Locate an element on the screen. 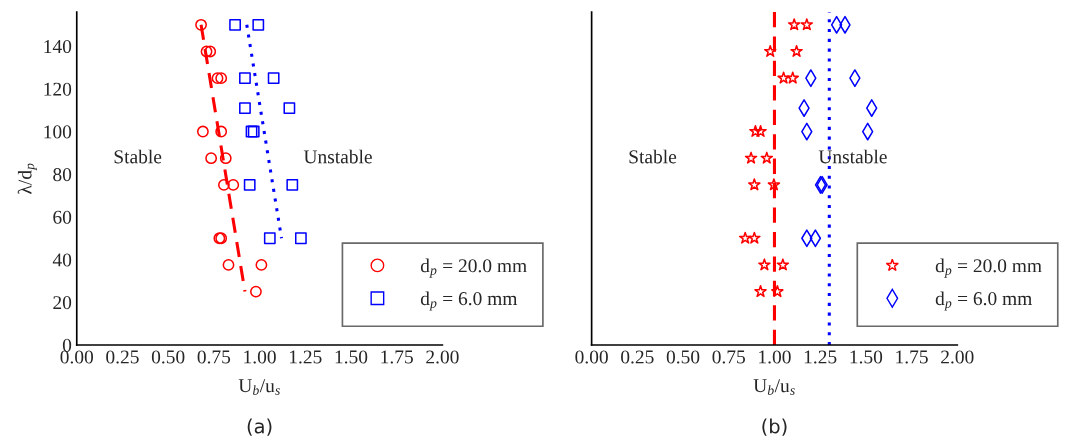 This screenshot has width=1066, height=444. y-tick-label: 100 is located at coordinates (58, 132).